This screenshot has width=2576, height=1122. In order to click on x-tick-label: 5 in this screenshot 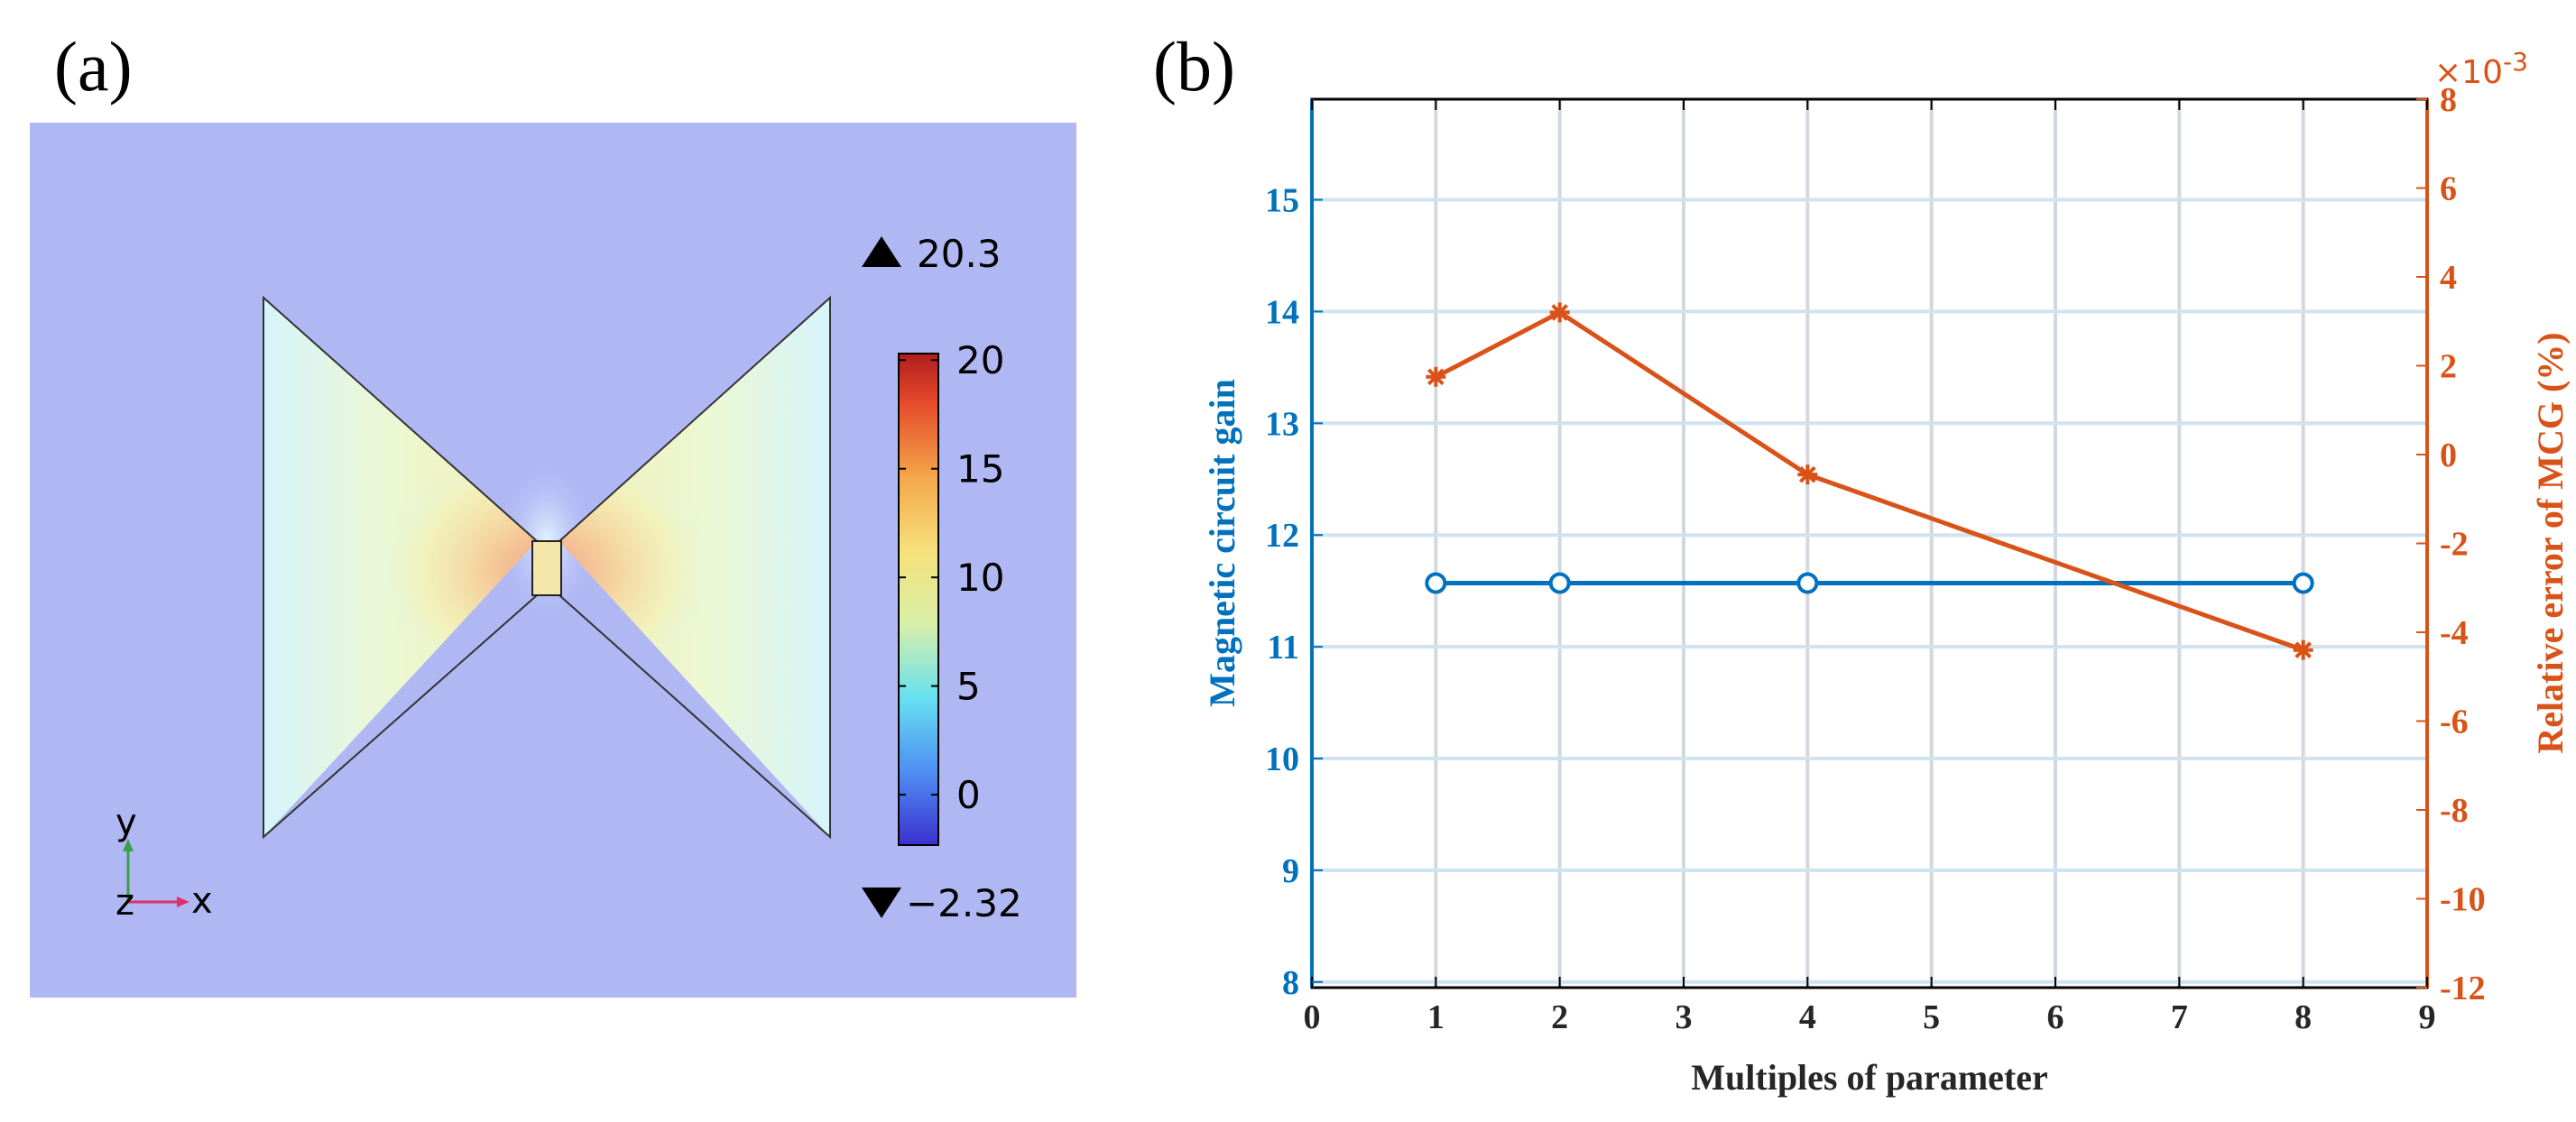, I will do `click(1931, 1017)`.